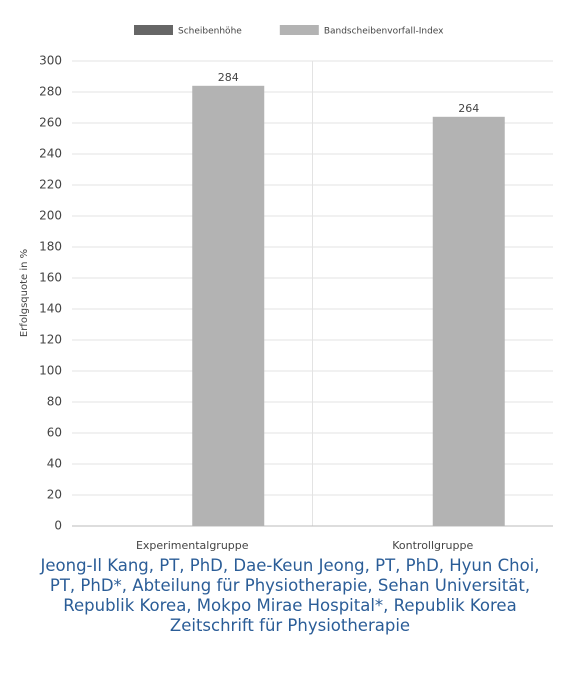  I want to click on y-tick-label: 300, so click(50, 61).